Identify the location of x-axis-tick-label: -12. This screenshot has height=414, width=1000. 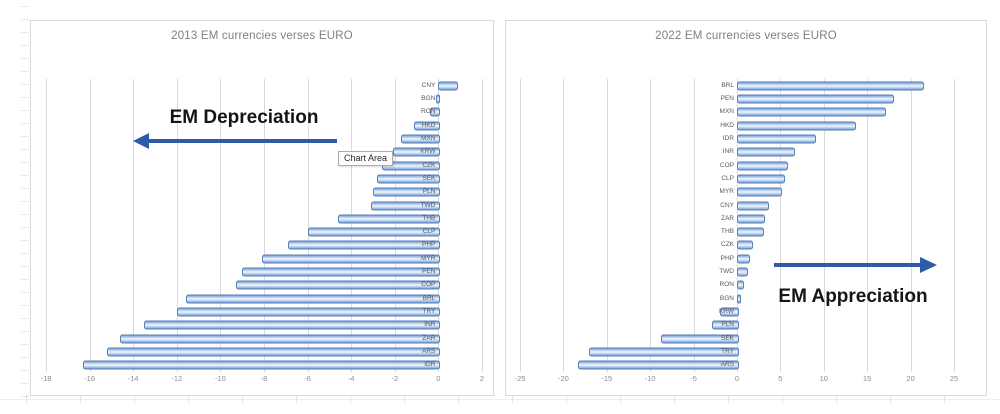
(177, 378).